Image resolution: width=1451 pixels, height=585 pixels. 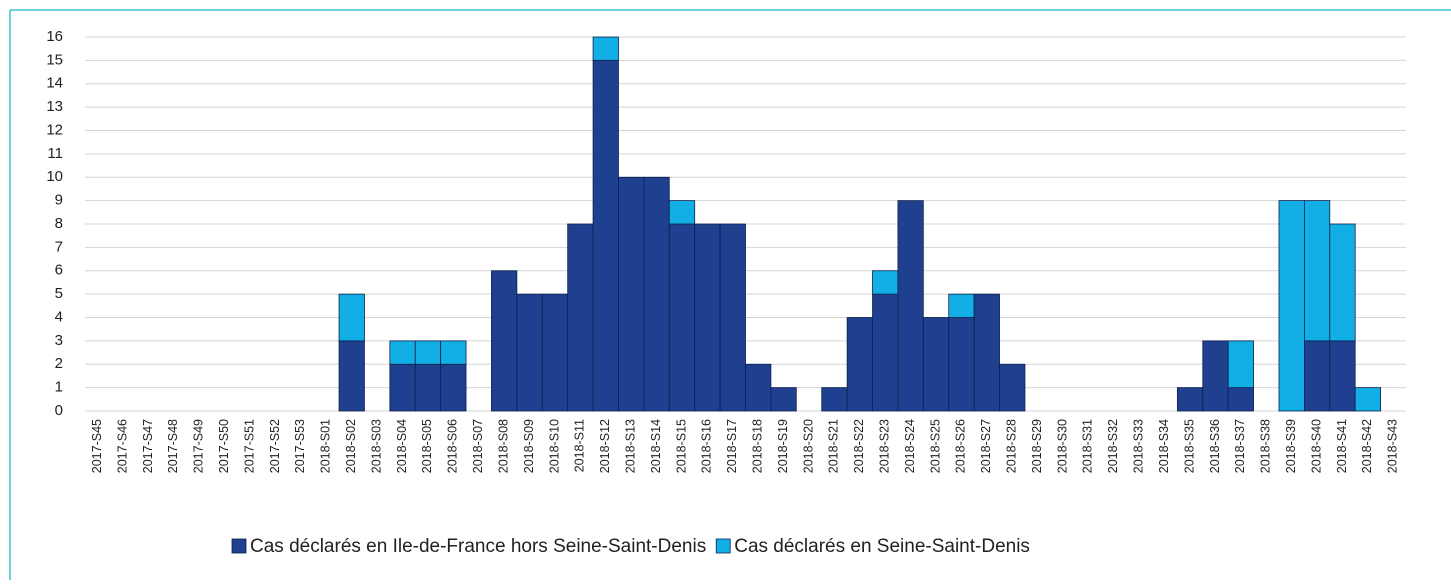 What do you see at coordinates (59, 316) in the screenshot?
I see `y-tick-label: 4` at bounding box center [59, 316].